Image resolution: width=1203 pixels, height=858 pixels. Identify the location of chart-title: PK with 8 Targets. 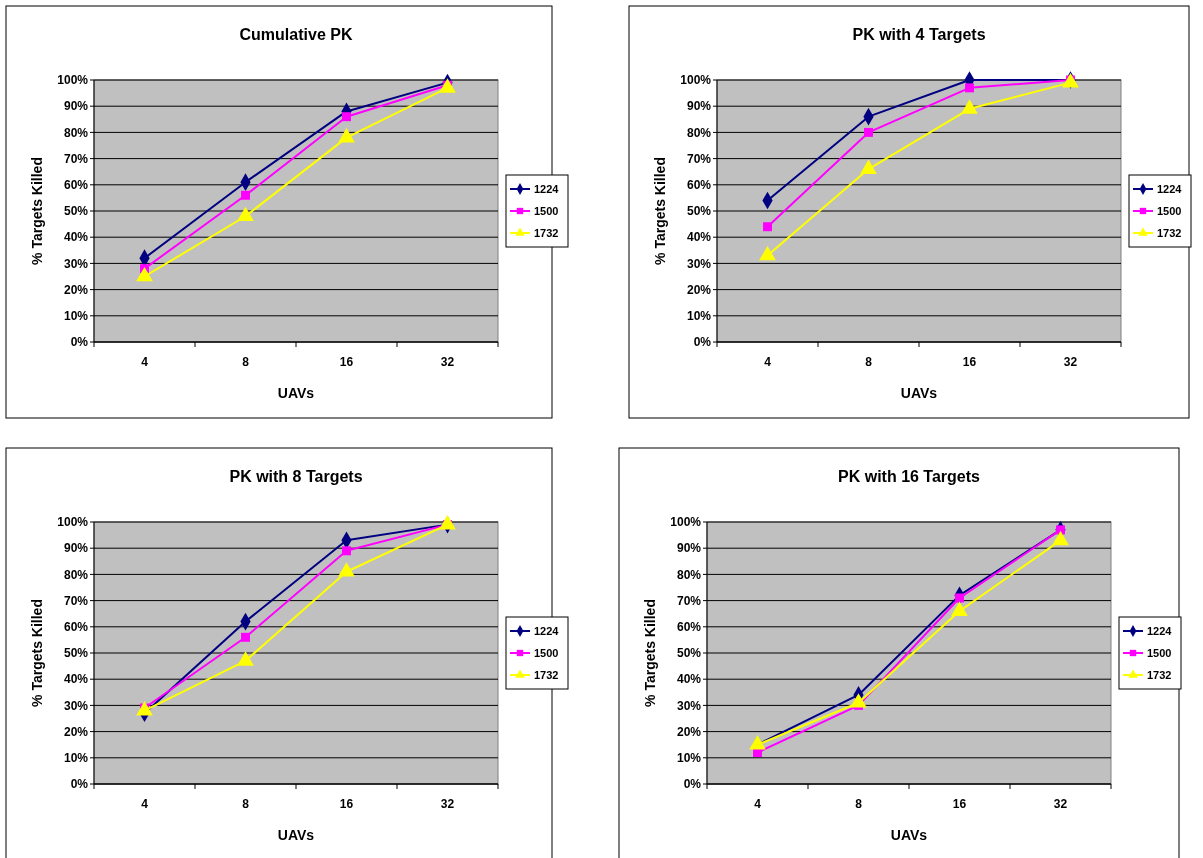
(296, 476).